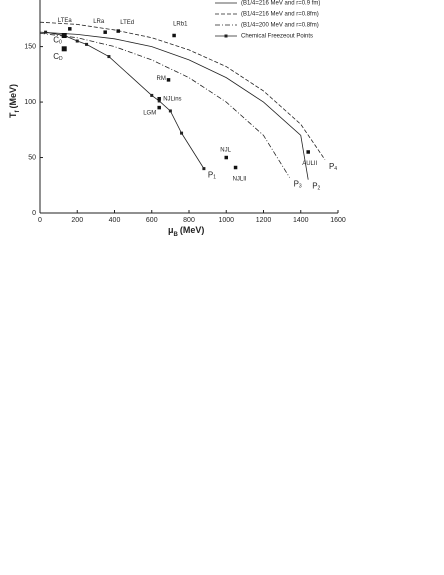  I want to click on model-label: CD, so click(58, 57).